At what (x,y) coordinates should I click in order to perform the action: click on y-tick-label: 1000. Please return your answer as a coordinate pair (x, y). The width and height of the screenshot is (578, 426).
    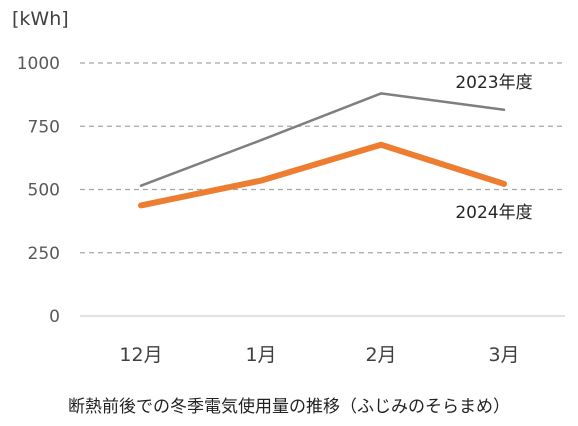
    Looking at the image, I should click on (38, 64).